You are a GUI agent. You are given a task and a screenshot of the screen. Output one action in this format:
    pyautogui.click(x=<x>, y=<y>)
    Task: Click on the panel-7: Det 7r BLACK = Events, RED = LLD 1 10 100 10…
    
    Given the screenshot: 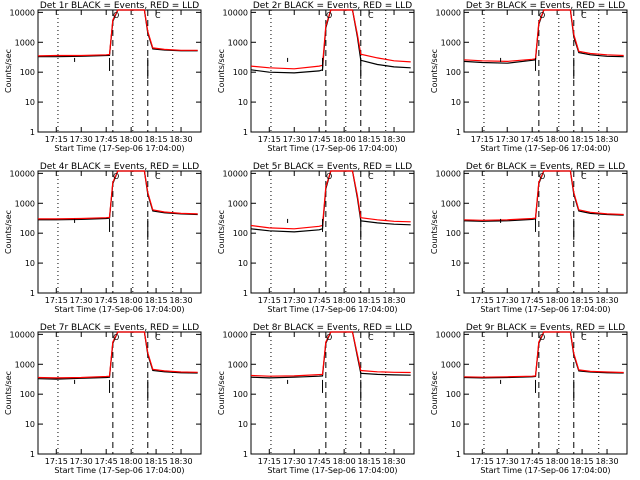 What is the action you would take?
    pyautogui.click(x=103, y=399)
    